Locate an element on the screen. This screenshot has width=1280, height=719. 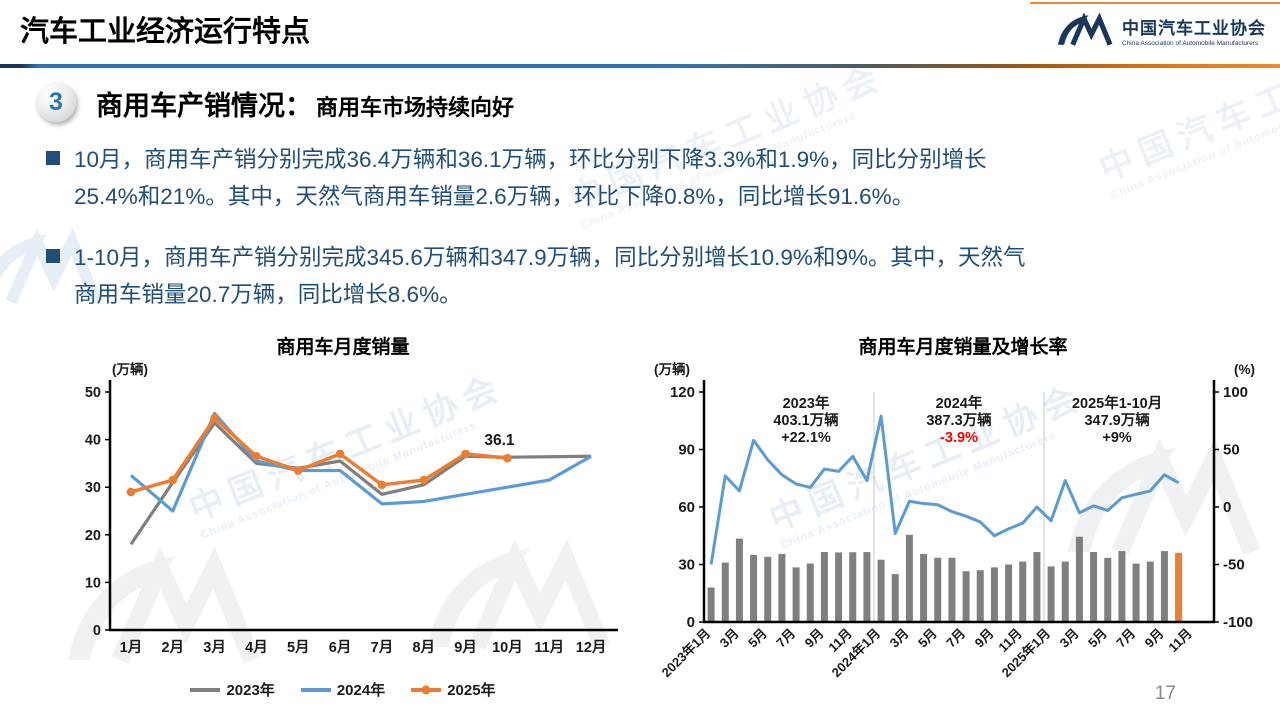
header-separator is located at coordinates (640, 66).